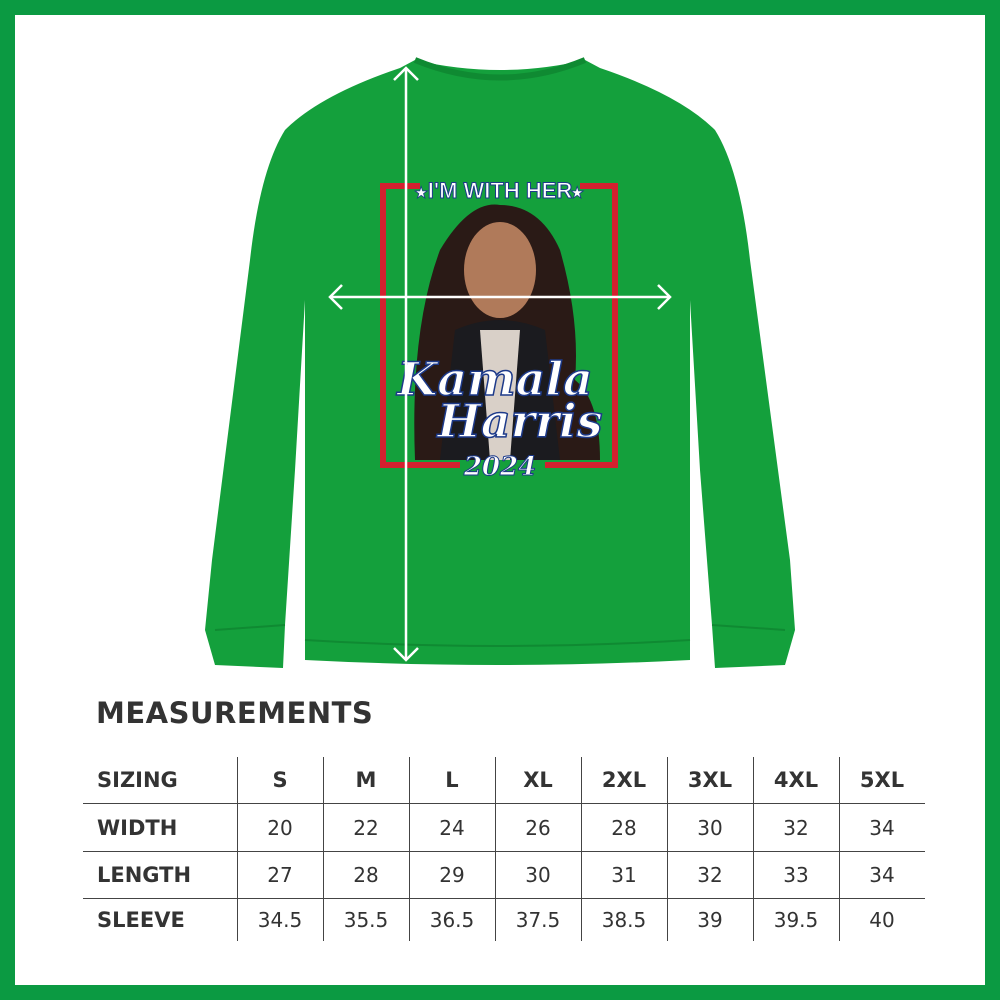 This screenshot has width=1000, height=1000. What do you see at coordinates (507, 332) in the screenshot?
I see `portrait` at bounding box center [507, 332].